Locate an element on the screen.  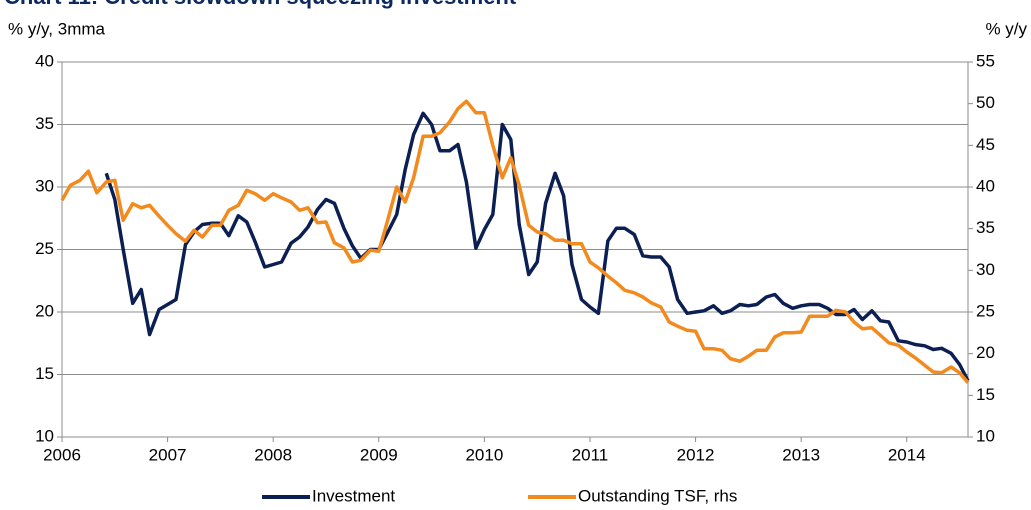
y2-tick-label: 15 is located at coordinates (985, 394).